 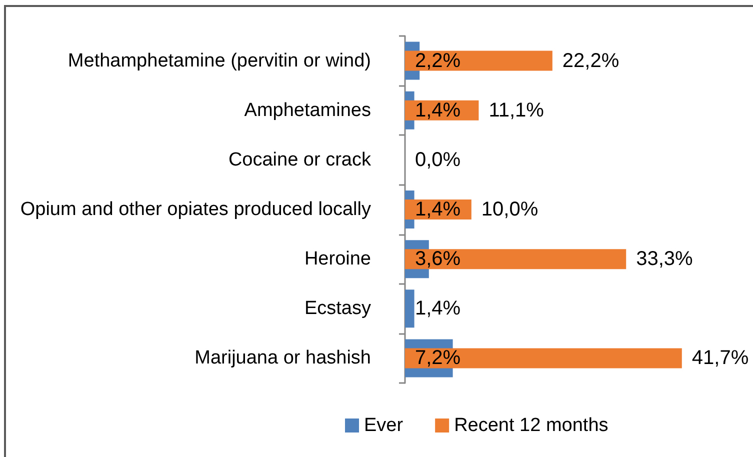 What do you see at coordinates (307, 110) in the screenshot?
I see `y-tick-label: Amphetamines` at bounding box center [307, 110].